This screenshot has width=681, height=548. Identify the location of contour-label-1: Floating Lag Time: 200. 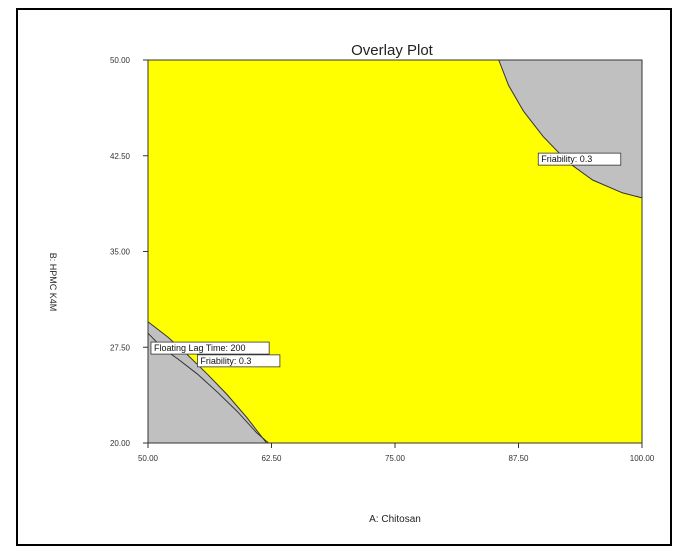
(210, 348).